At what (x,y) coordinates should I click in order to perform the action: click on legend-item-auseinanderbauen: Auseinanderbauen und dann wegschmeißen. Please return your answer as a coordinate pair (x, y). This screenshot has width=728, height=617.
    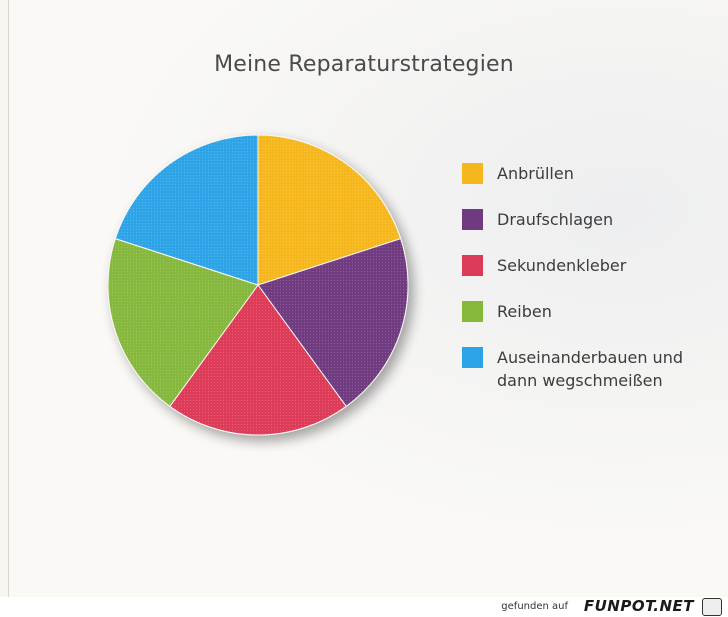
    Looking at the image, I should click on (594, 369).